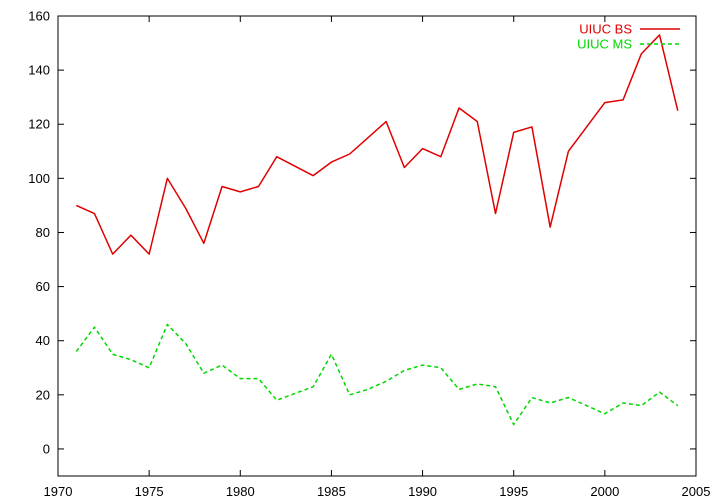  Describe the element at coordinates (39, 178) in the screenshot. I see `y-tick-label: 100` at that location.